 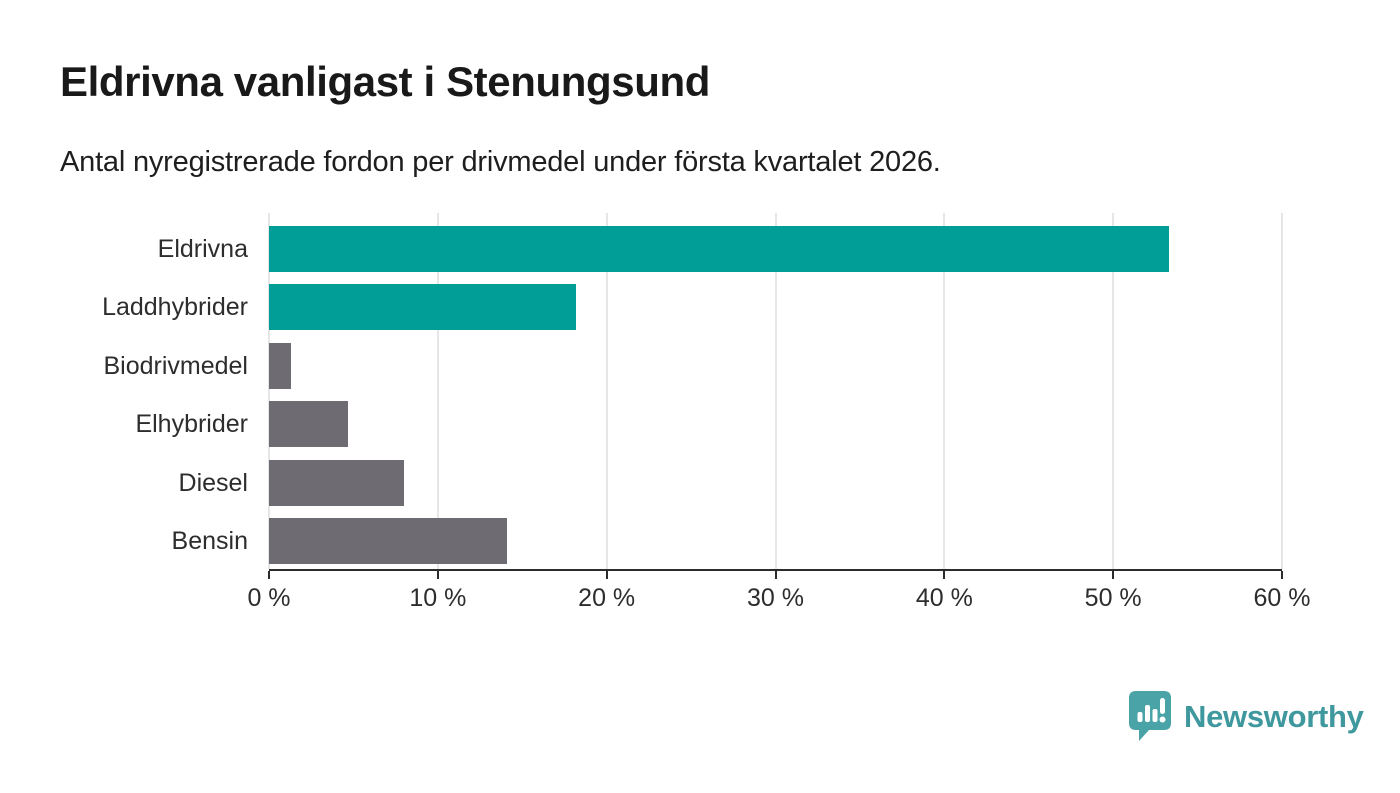 I want to click on category-label: Eldrivna, so click(x=202, y=249).